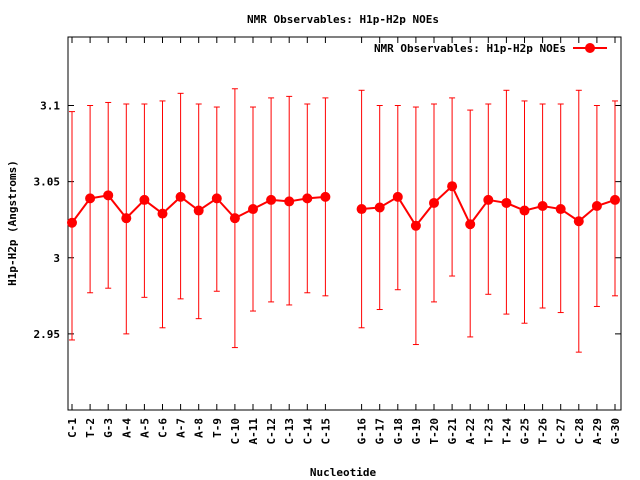  What do you see at coordinates (579, 431) in the screenshot?
I see `x-tick-label: C-28` at bounding box center [579, 431].